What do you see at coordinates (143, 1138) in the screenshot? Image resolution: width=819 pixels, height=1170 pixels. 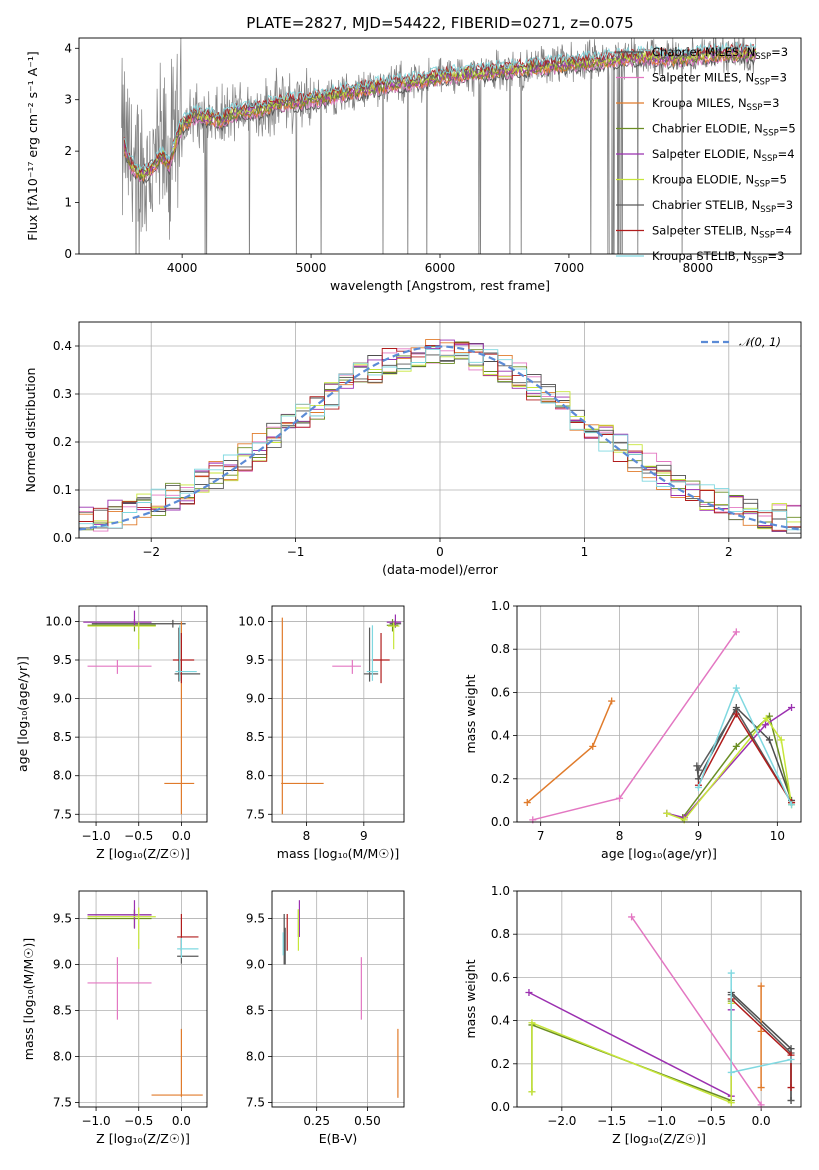 I see `x-axis-label: Z [log₁₀(Z/Z☉)]` at bounding box center [143, 1138].